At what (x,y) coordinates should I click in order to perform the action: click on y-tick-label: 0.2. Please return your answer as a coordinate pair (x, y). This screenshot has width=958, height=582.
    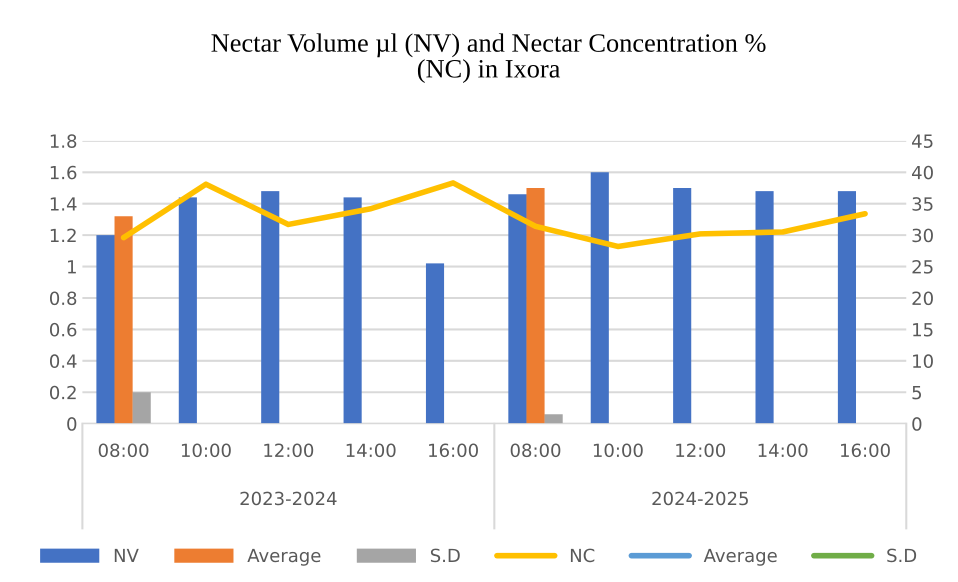
    Looking at the image, I should click on (63, 393).